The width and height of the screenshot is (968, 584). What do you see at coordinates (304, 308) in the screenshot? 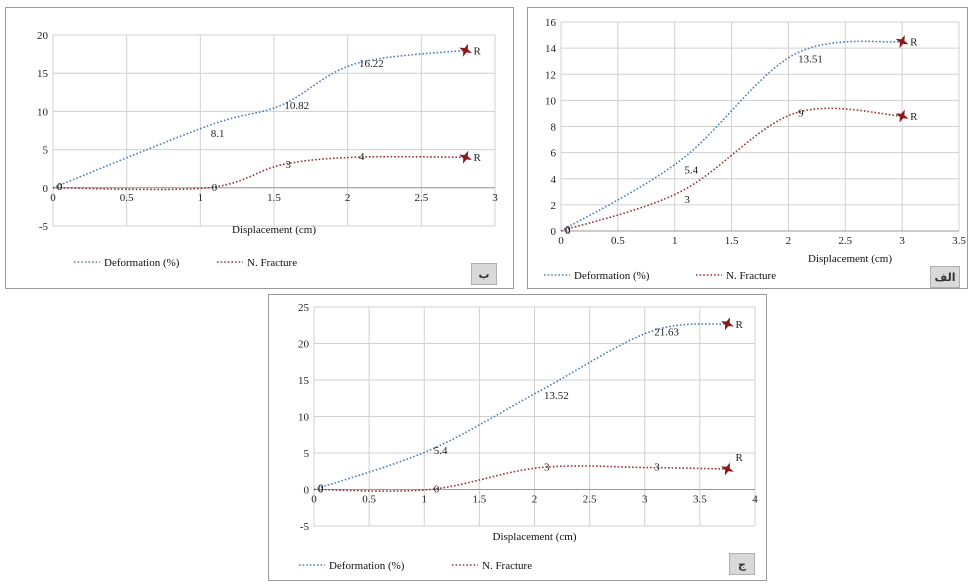
I see `y-tick-label: 25` at bounding box center [304, 308].